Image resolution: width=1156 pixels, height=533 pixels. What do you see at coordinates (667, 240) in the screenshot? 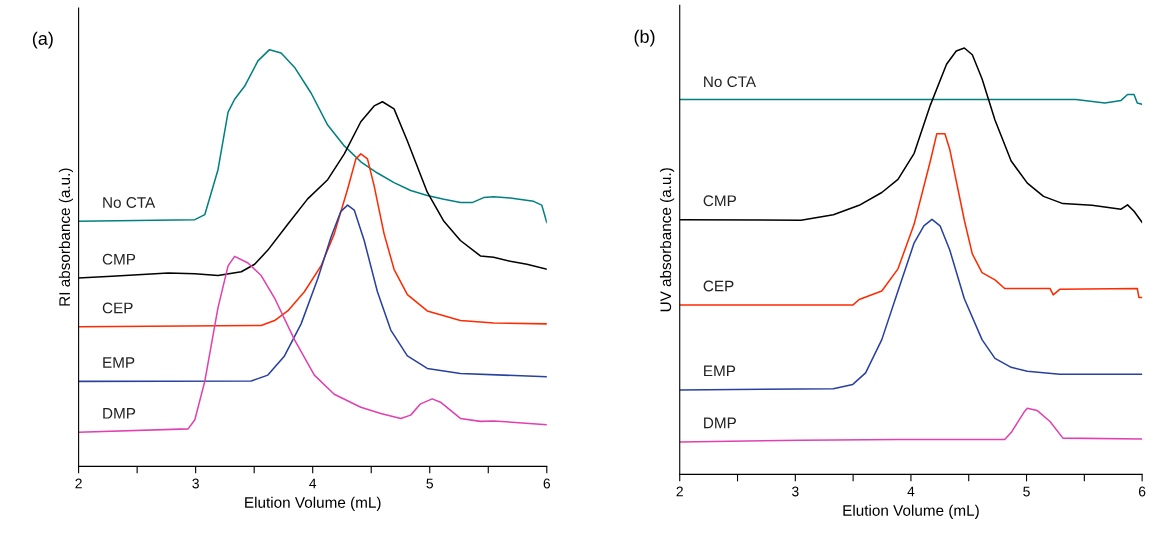
I see `y-axis-title: UV absorbance (a.u.)` at bounding box center [667, 240].